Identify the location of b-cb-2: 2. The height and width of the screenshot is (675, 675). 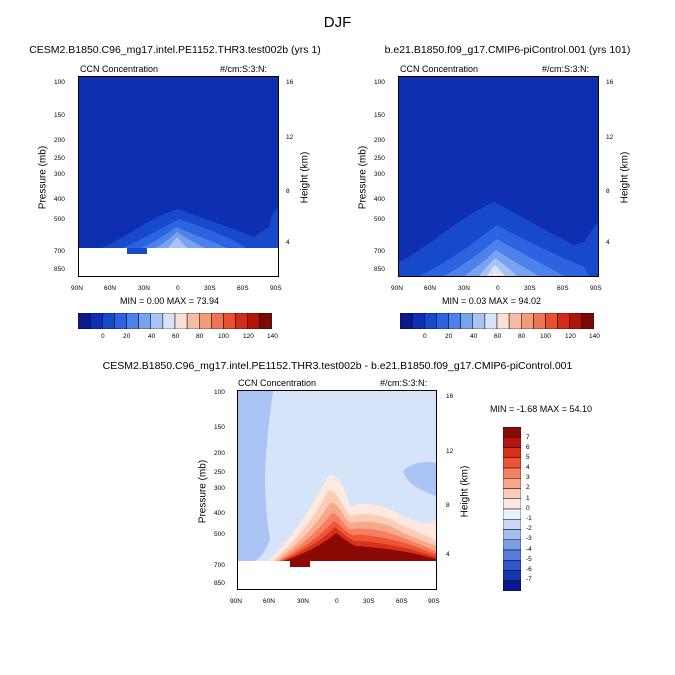
(528, 487).